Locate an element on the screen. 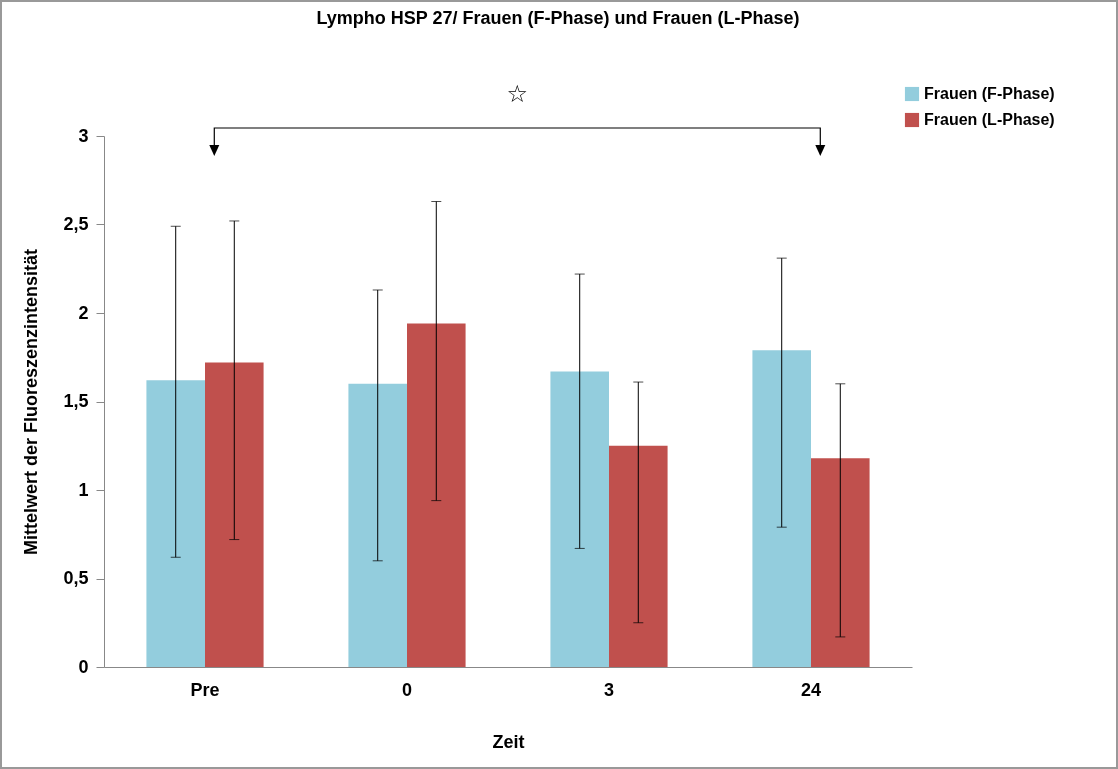  chart-title: Lympho HSP 27/ Frauen (F-Phase) und Frauen (L-Phase) is located at coordinates (558, 18).